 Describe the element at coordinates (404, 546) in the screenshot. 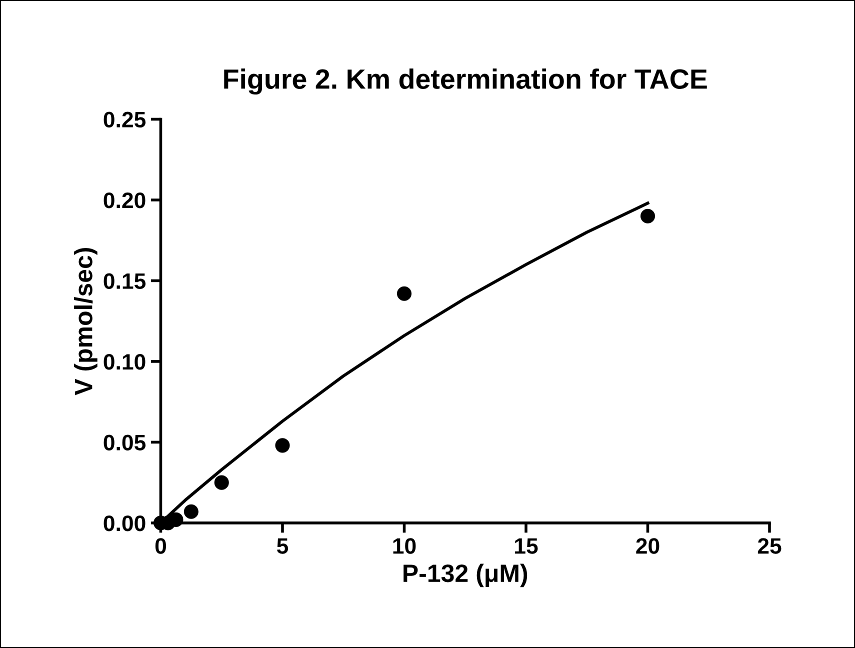

I see `x-tick-label: 10` at that location.